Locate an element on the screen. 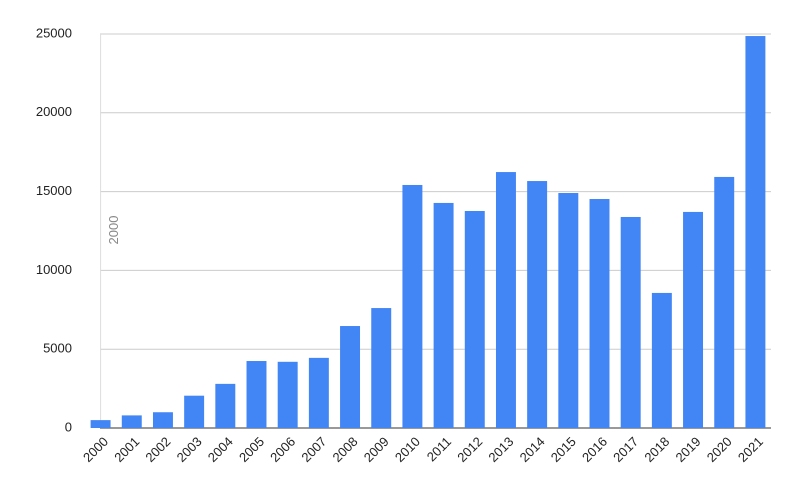 Image resolution: width=800 pixels, height=494 pixels. annotation-label: 2000 is located at coordinates (113, 230).